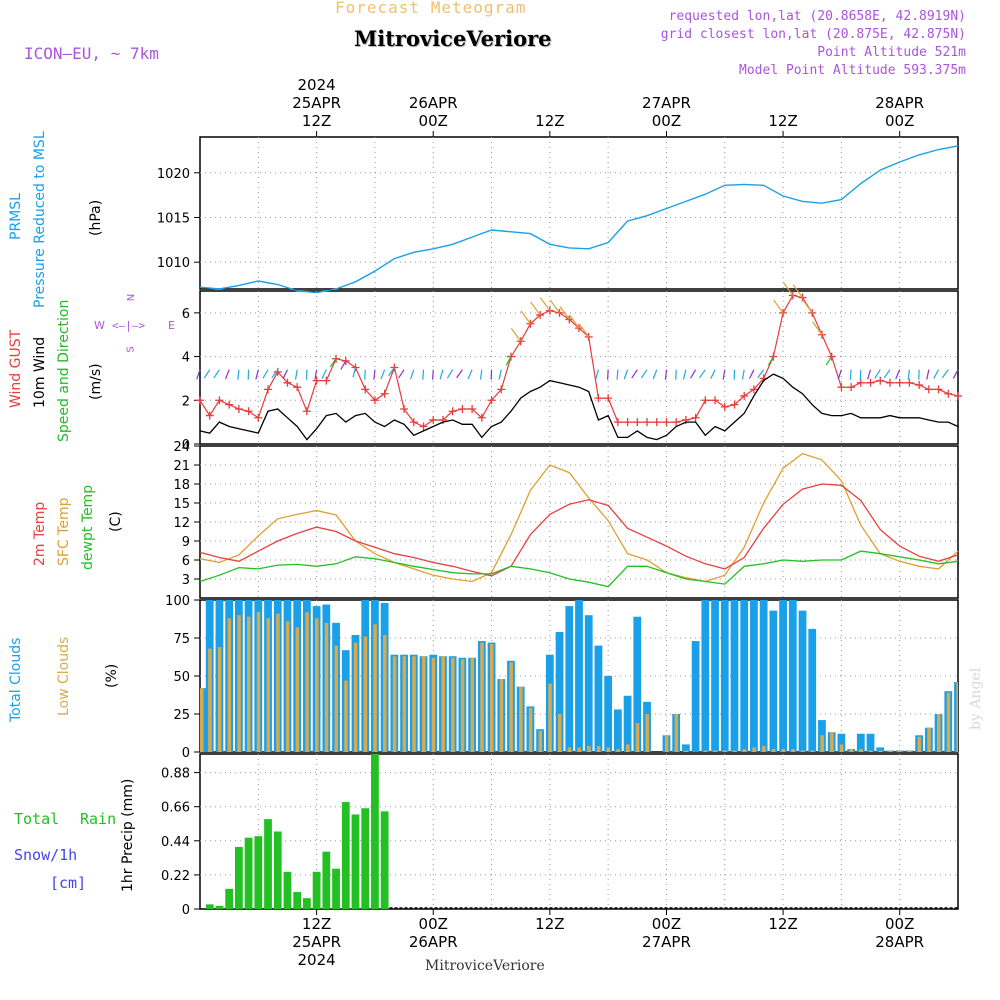 The width and height of the screenshot is (1000, 1000). Describe the element at coordinates (666, 103) in the screenshot. I see `top-time-label: 27APR` at that location.